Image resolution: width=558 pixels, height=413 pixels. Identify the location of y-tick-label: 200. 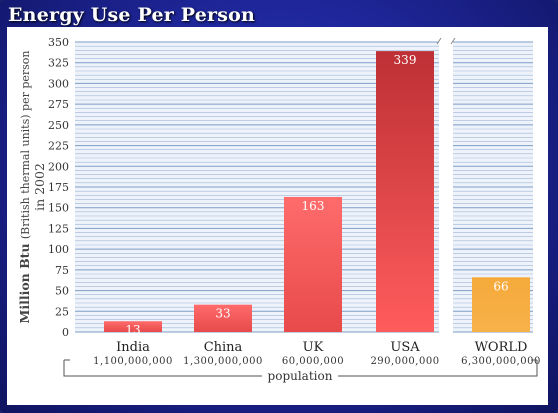
(58, 166).